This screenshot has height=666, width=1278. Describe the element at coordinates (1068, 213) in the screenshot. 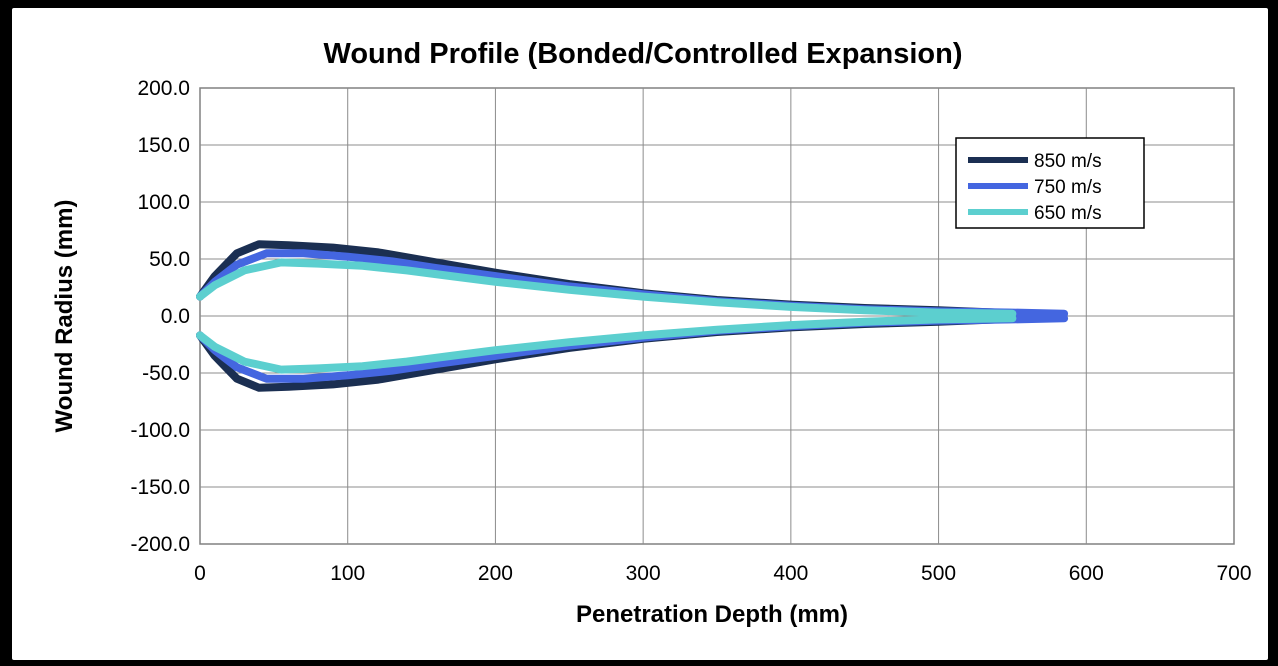

I see `legend-label: 650 m/s` at that location.